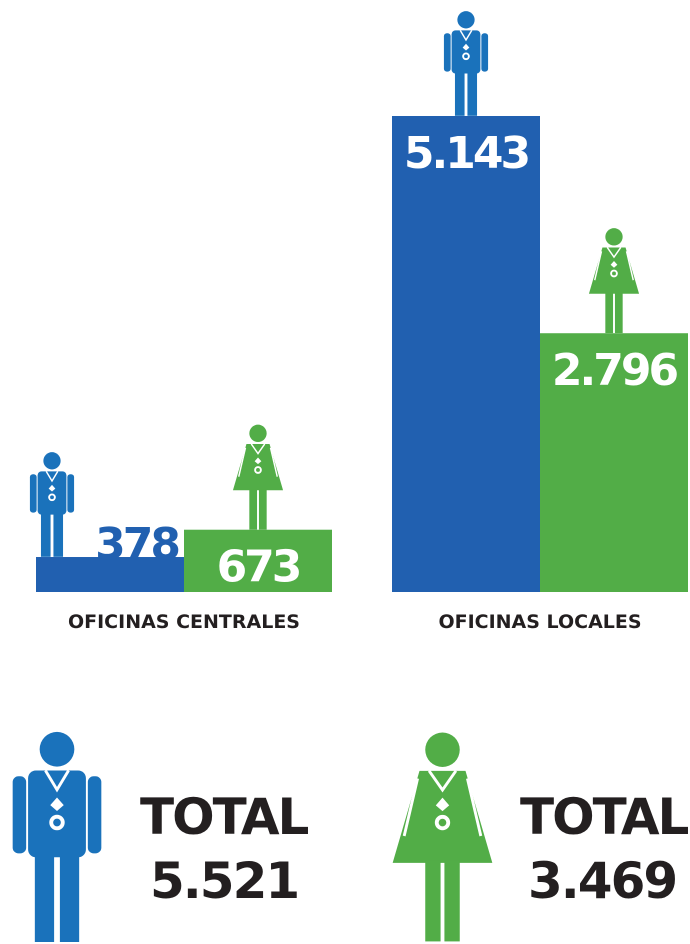 This screenshot has width=690, height=944. Describe the element at coordinates (615, 370) in the screenshot. I see `value-label: 2.796` at that location.